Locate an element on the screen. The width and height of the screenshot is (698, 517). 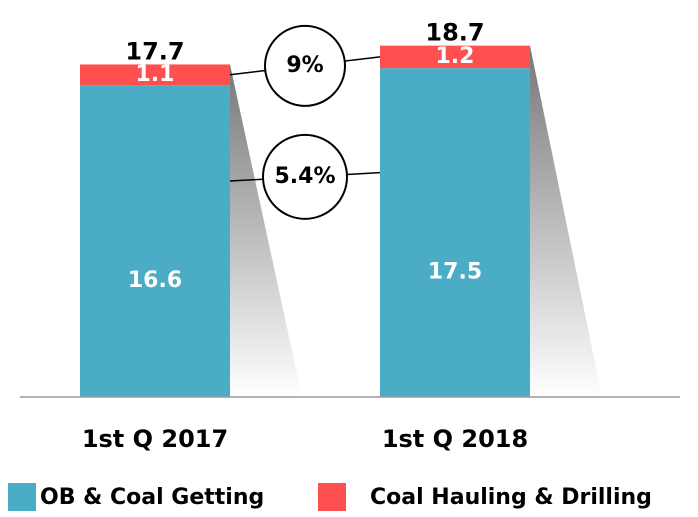
annotation: 9% is located at coordinates (304, 65).